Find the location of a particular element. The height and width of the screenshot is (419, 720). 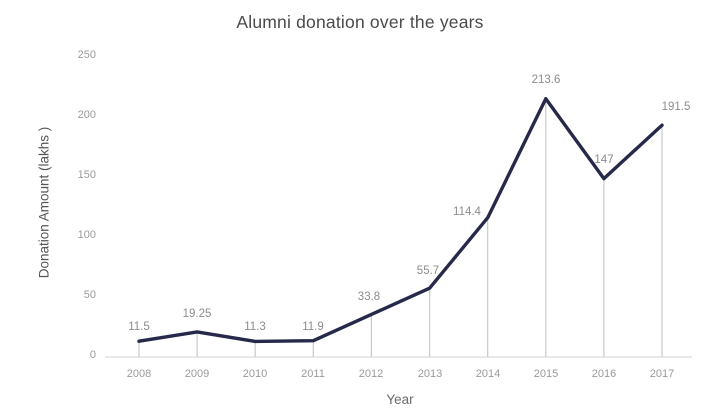

y-tick-label: 100 is located at coordinates (86, 235).